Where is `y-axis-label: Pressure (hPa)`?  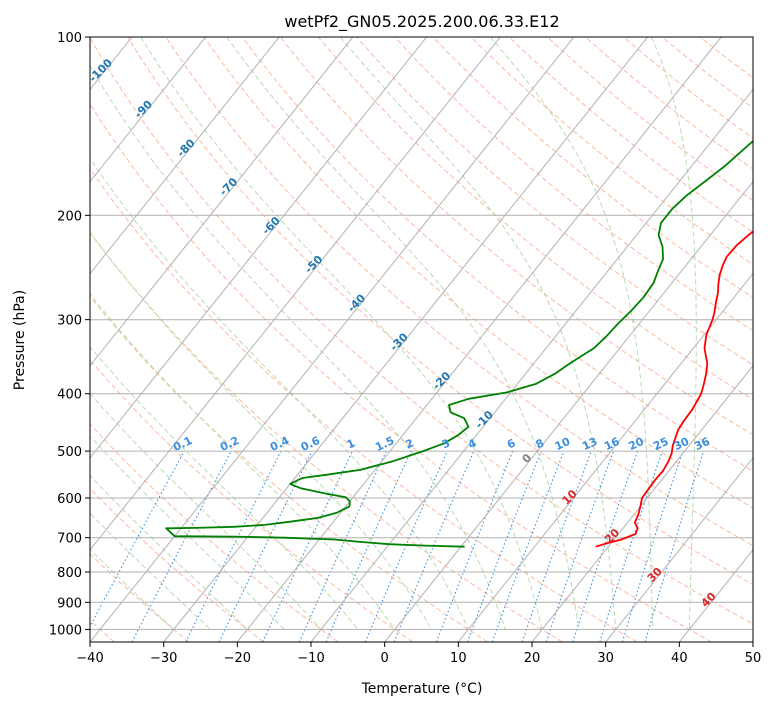
y-axis-label: Pressure (hPa) is located at coordinates (20, 340).